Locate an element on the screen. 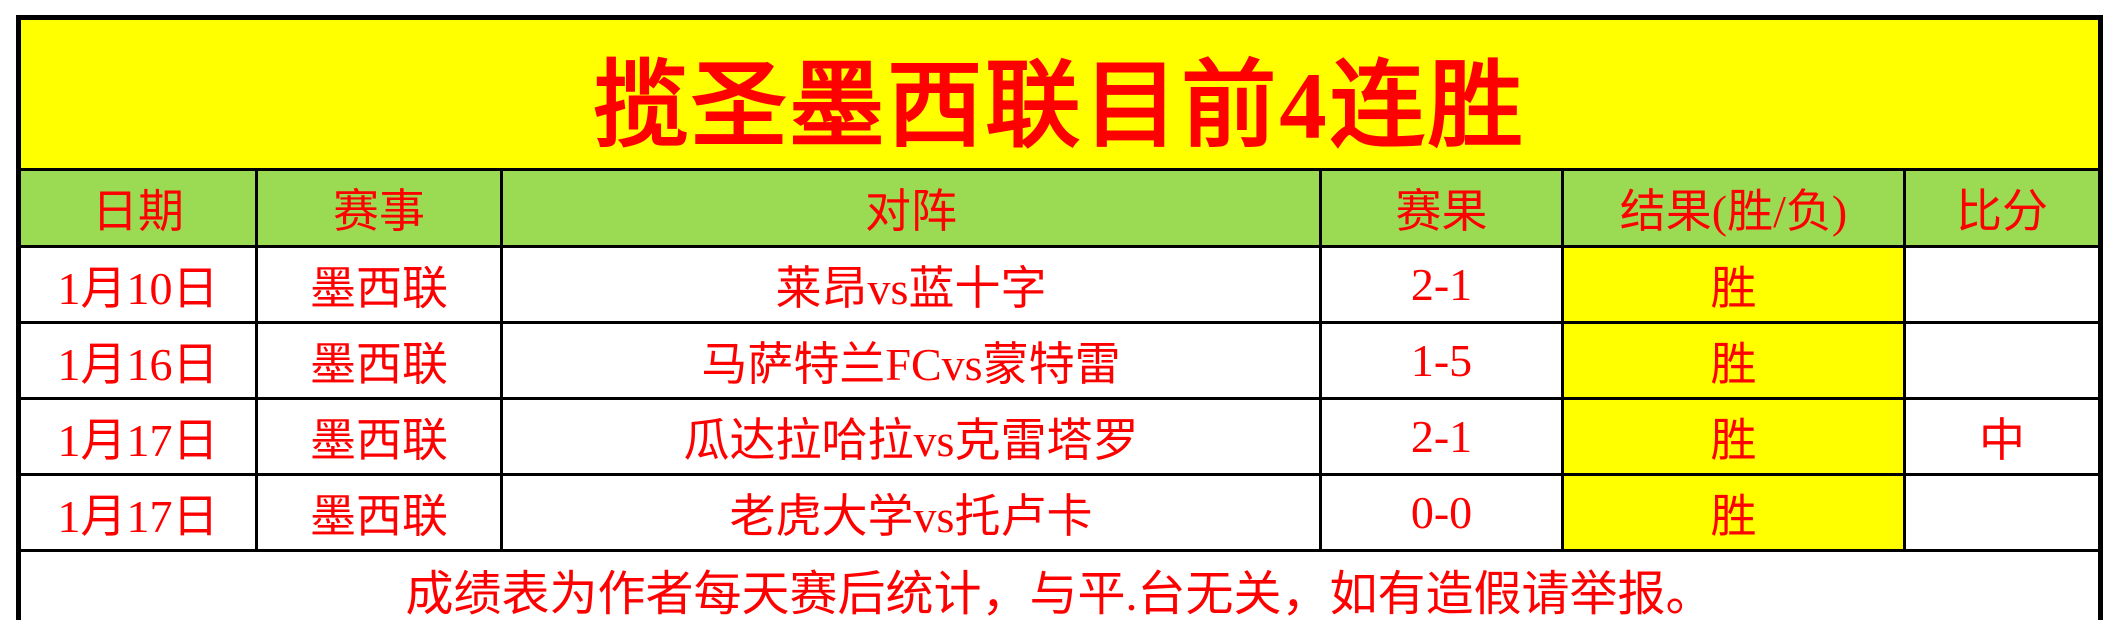  footer-row: 成绩表为作者每天赛后统计，与平.台无关，如有造假请举报。 is located at coordinates (1059, 584).